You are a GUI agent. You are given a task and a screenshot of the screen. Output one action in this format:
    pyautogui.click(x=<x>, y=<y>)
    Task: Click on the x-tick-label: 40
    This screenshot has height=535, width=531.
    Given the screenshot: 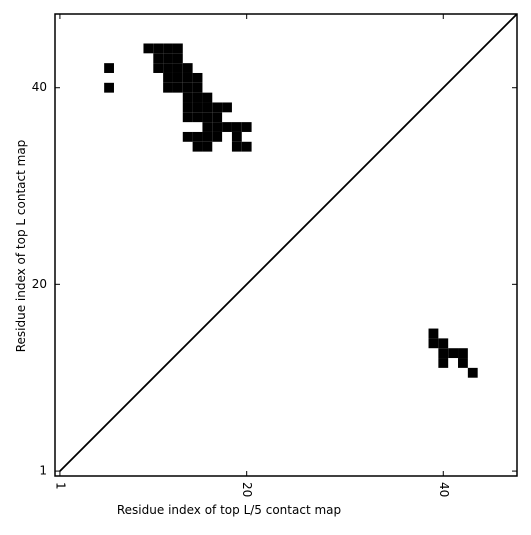 What is the action you would take?
    pyautogui.click(x=444, y=489)
    